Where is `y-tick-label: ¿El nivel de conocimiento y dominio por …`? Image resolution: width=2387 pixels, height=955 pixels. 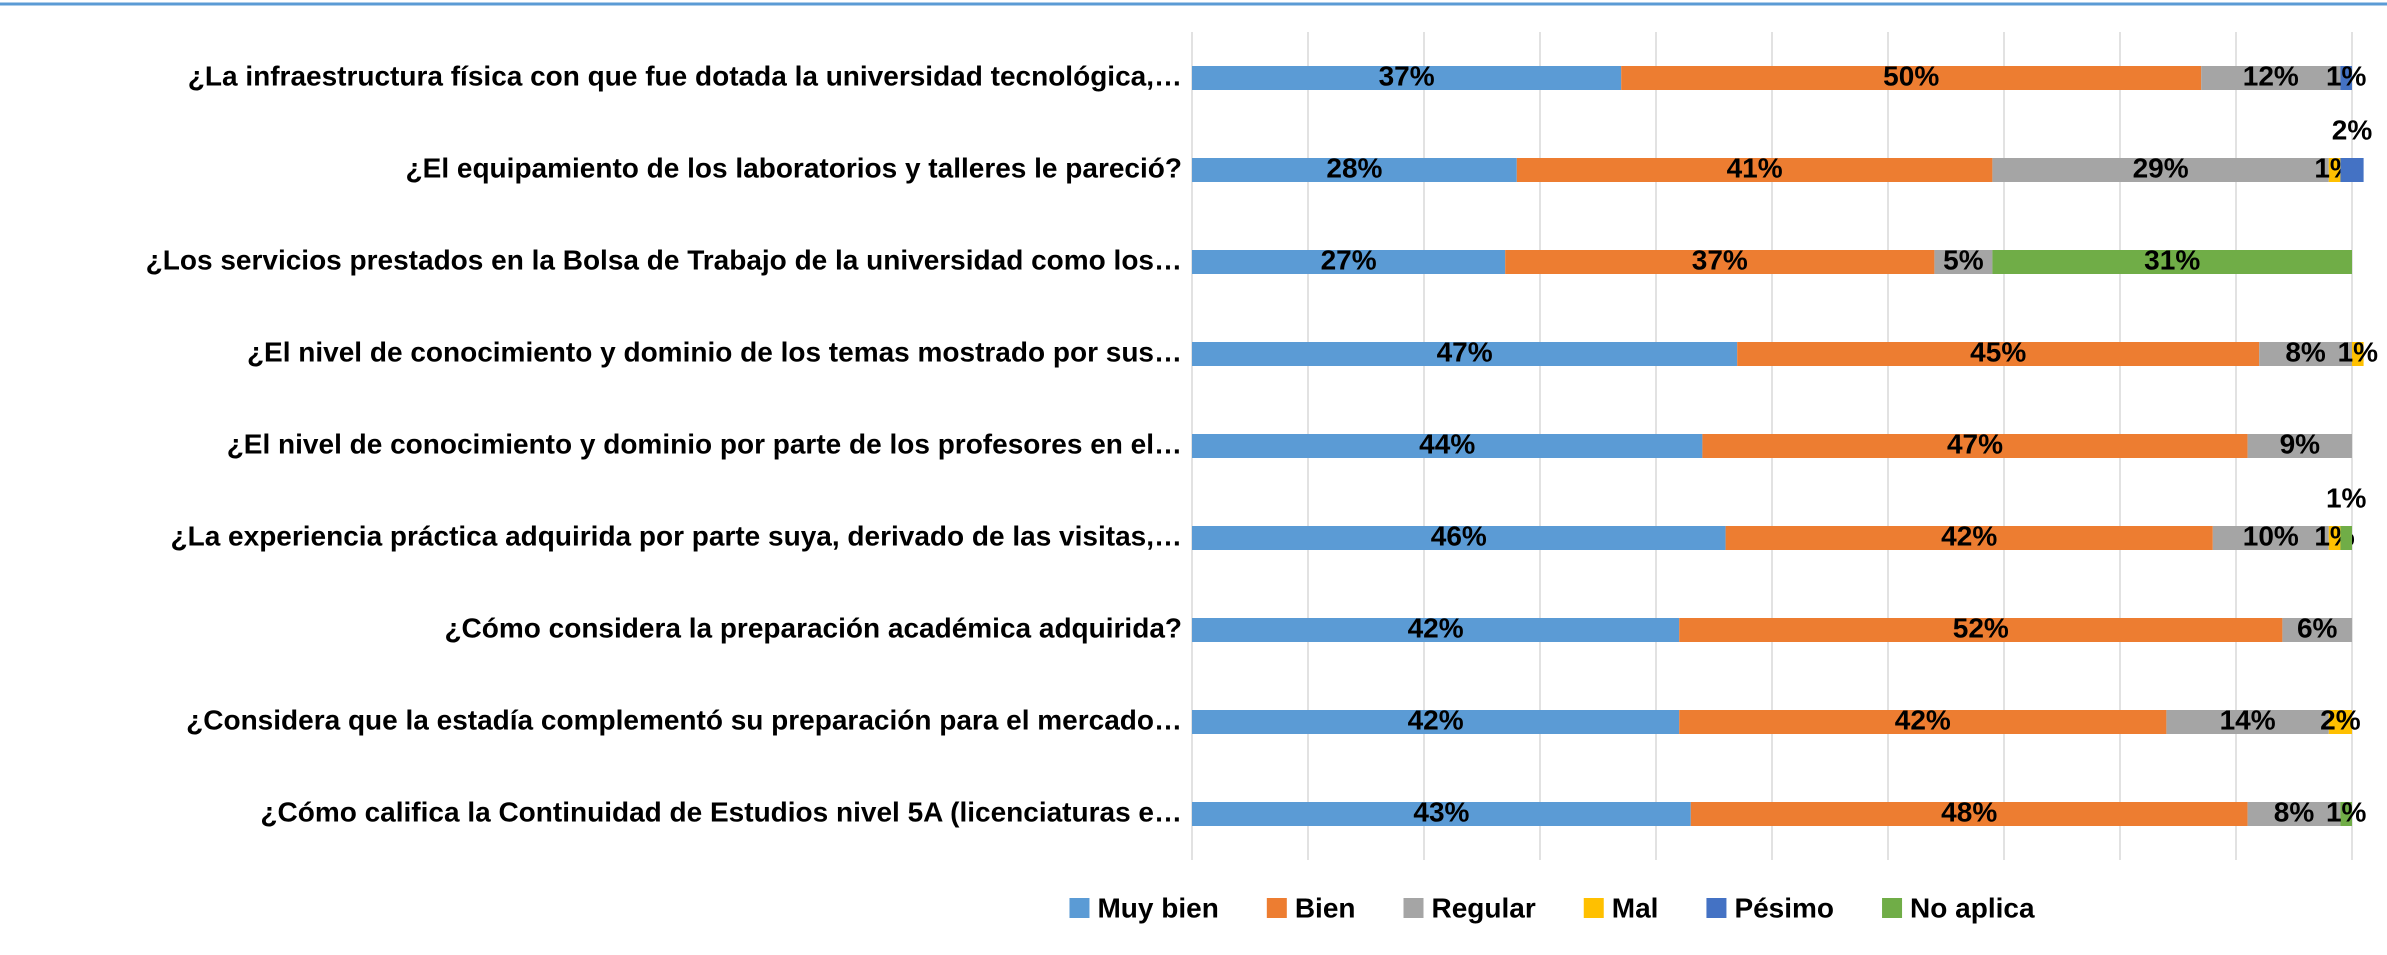
y-tick-label: ¿El nivel de conocimiento y dominio por … is located at coordinates (704, 443).